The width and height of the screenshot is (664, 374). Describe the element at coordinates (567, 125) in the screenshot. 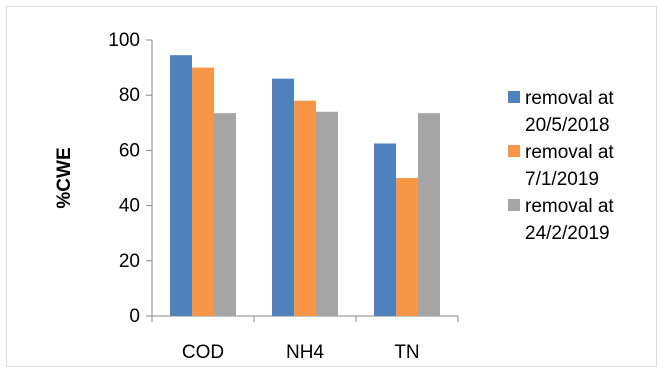

I see `legend-label-1: 20/5/2018` at that location.